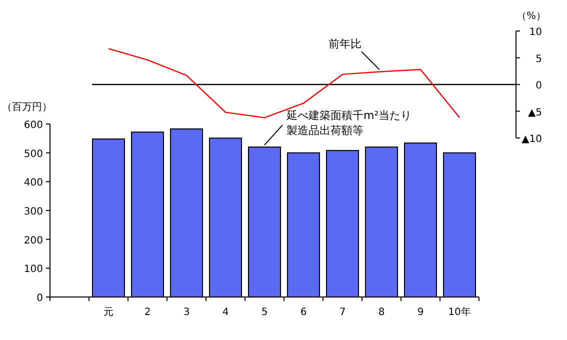 The width and height of the screenshot is (567, 340). Describe the element at coordinates (535, 112) in the screenshot. I see `y-tick-label: ▲5` at that location.